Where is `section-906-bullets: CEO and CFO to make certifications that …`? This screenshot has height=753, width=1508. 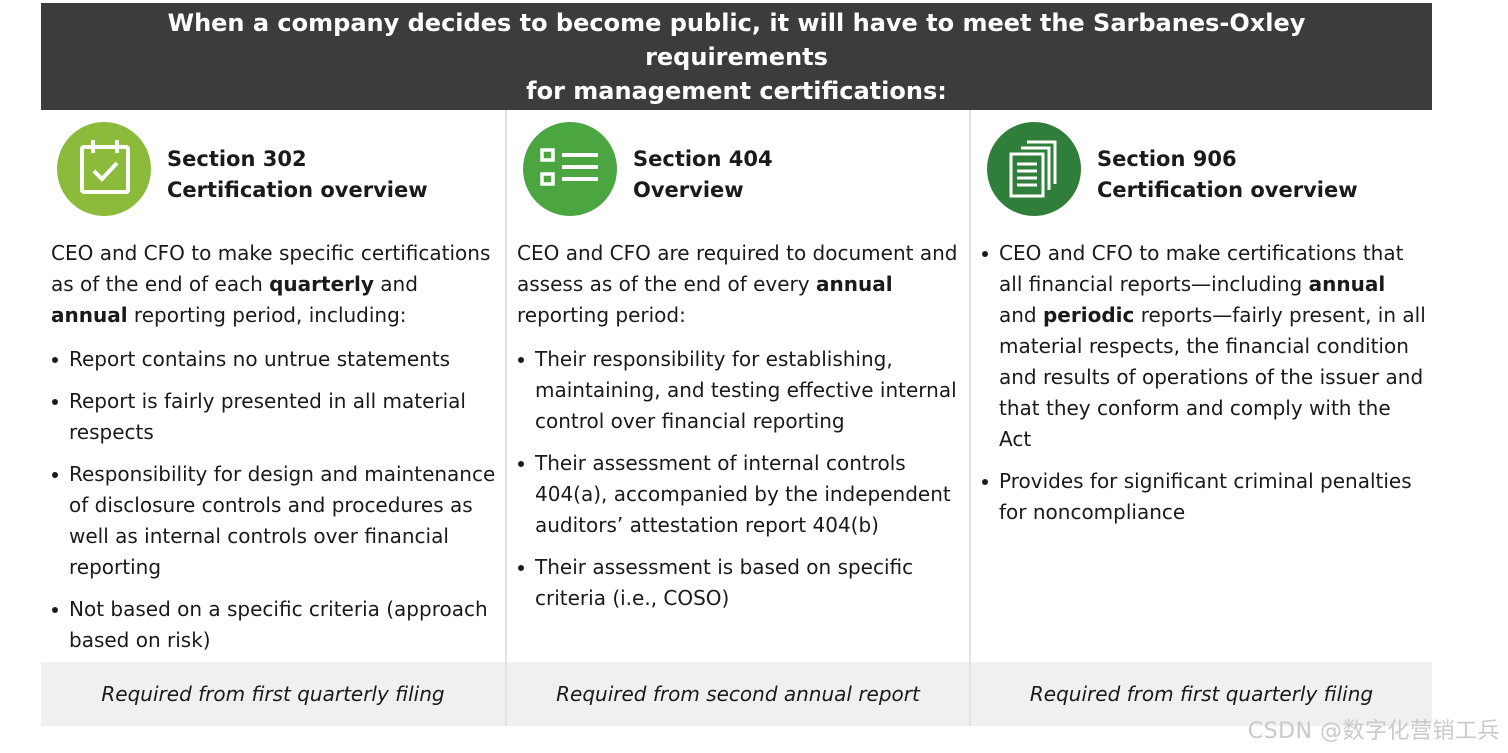 section-906-bullets: CEO and CFO to make certifications that … is located at coordinates (1203, 388).